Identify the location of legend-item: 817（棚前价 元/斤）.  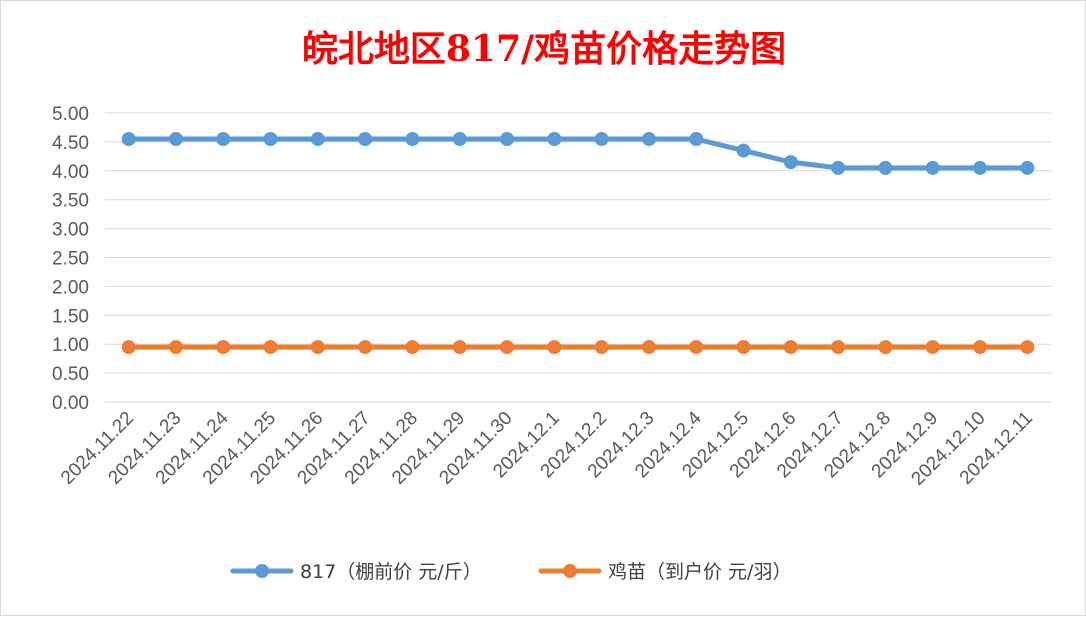
(356, 572).